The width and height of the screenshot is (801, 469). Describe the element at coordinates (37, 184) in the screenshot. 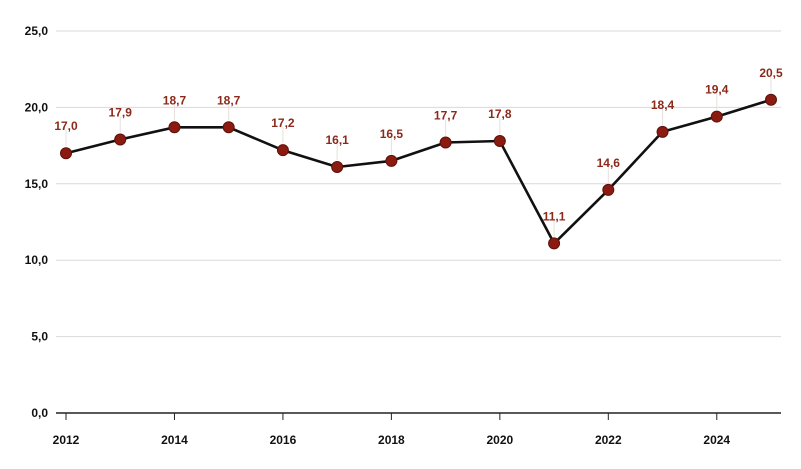

I see `y-tick-label: 15,0` at that location.